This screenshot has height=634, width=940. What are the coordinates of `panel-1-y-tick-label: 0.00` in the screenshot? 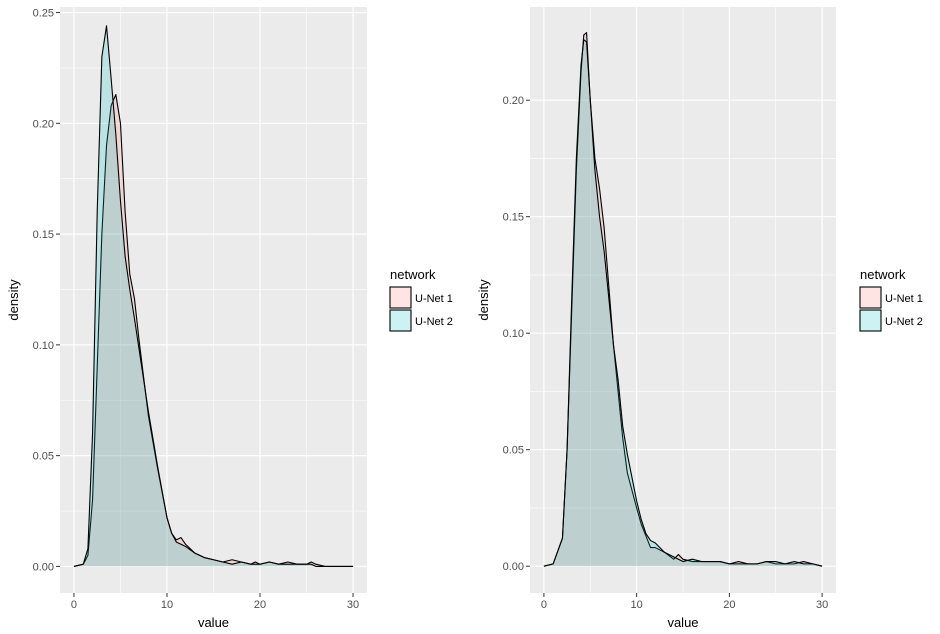 It's located at (43, 567).